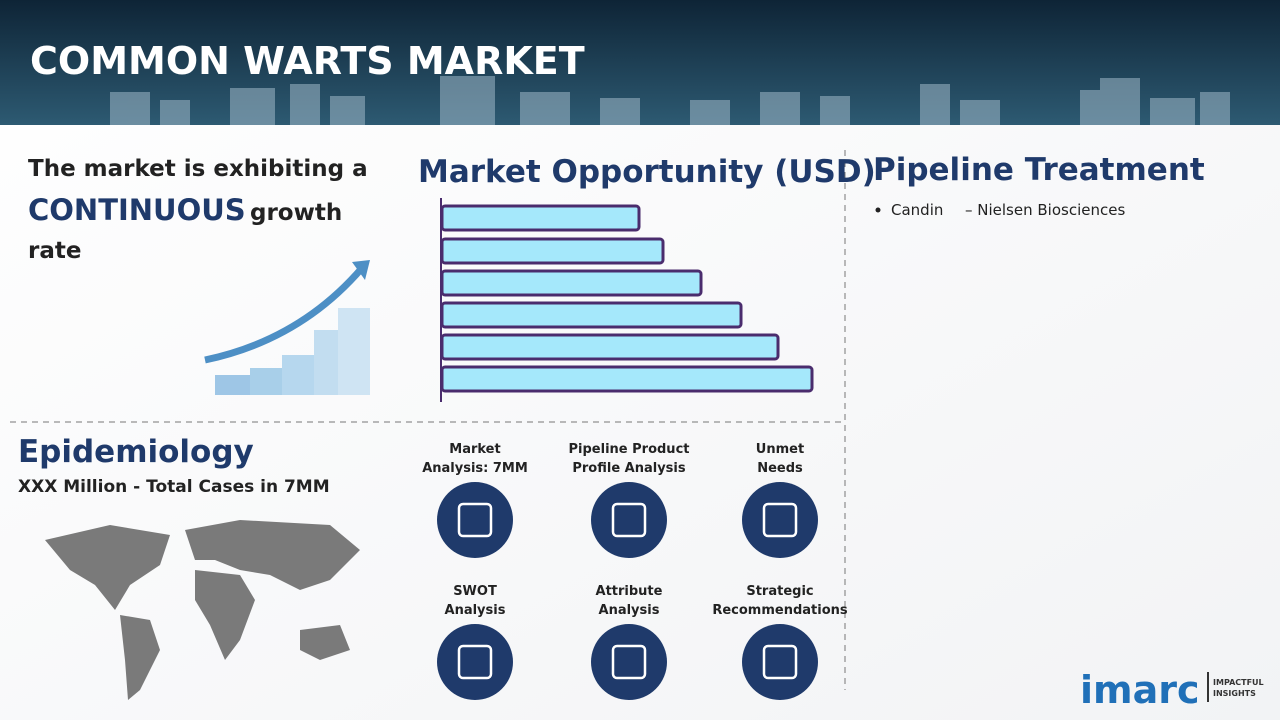 The image size is (1280, 725). Describe the element at coordinates (629, 468) in the screenshot. I see `feature-label: Profile Analysis` at that location.